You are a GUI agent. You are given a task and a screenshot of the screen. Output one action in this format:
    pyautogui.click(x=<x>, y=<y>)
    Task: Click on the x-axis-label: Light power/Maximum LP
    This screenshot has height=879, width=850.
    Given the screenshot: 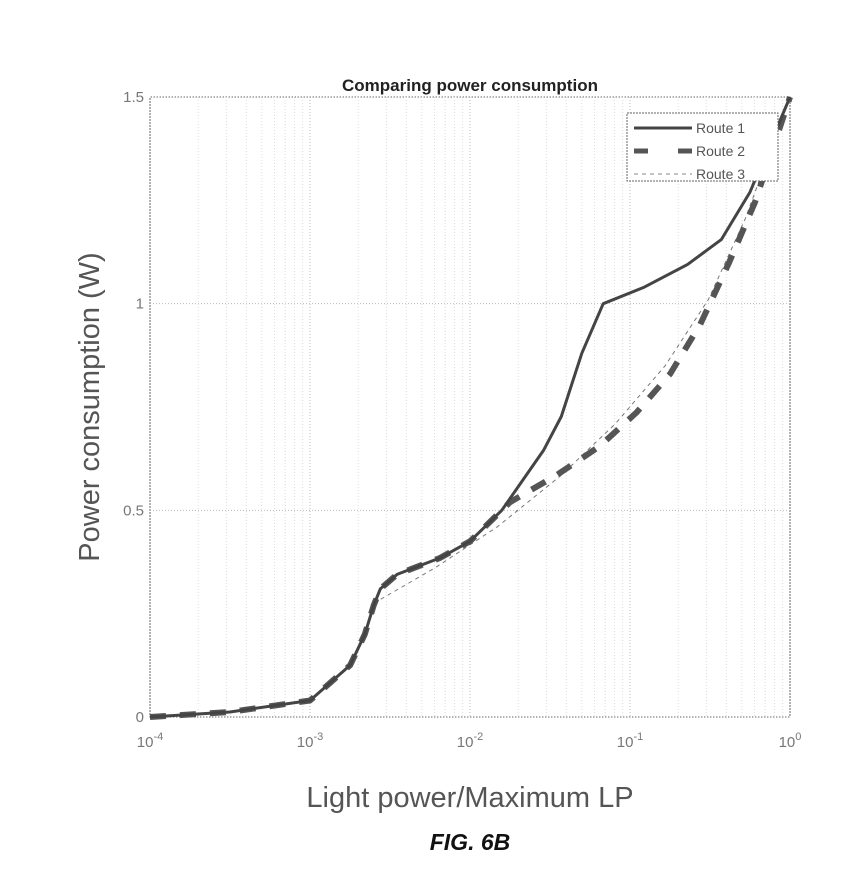 What is the action you would take?
    pyautogui.click(x=469, y=798)
    